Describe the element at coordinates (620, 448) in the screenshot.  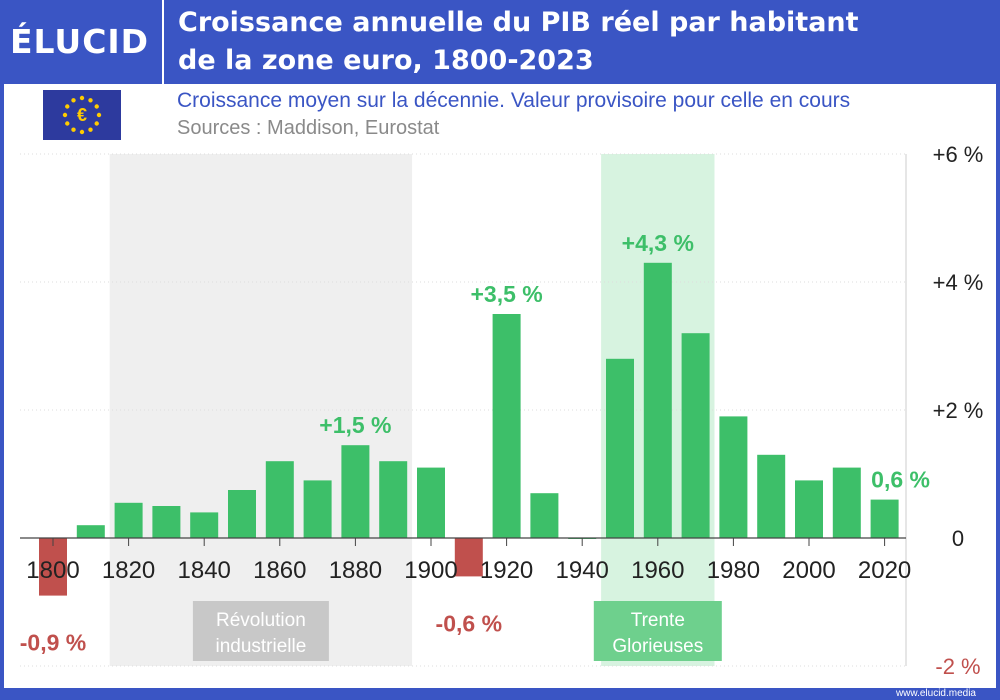
I see `bar-1950` at that location.